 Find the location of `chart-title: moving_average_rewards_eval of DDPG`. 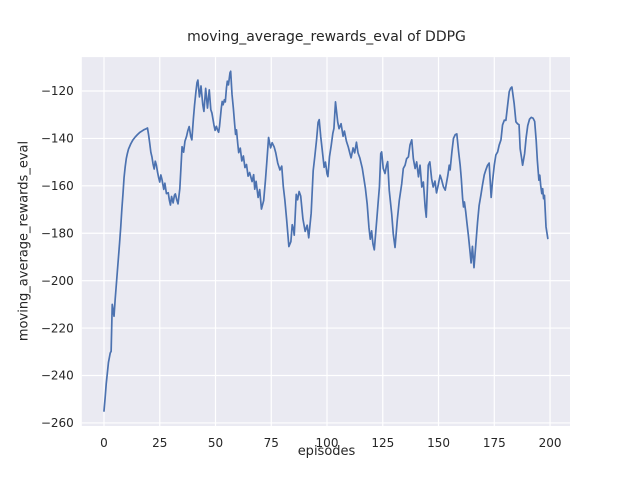

chart-title: moving_average_rewards_eval of DDPG is located at coordinates (326, 37).